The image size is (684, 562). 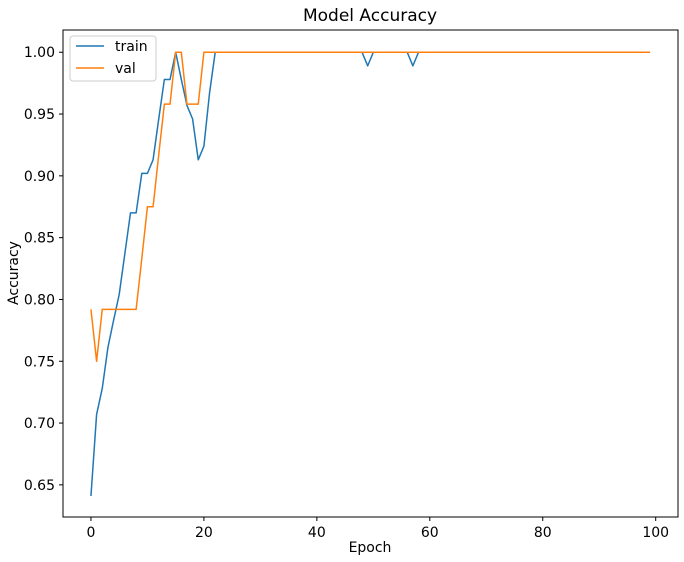 What do you see at coordinates (14, 273) in the screenshot?
I see `y-axis-label: Accuracy` at bounding box center [14, 273].